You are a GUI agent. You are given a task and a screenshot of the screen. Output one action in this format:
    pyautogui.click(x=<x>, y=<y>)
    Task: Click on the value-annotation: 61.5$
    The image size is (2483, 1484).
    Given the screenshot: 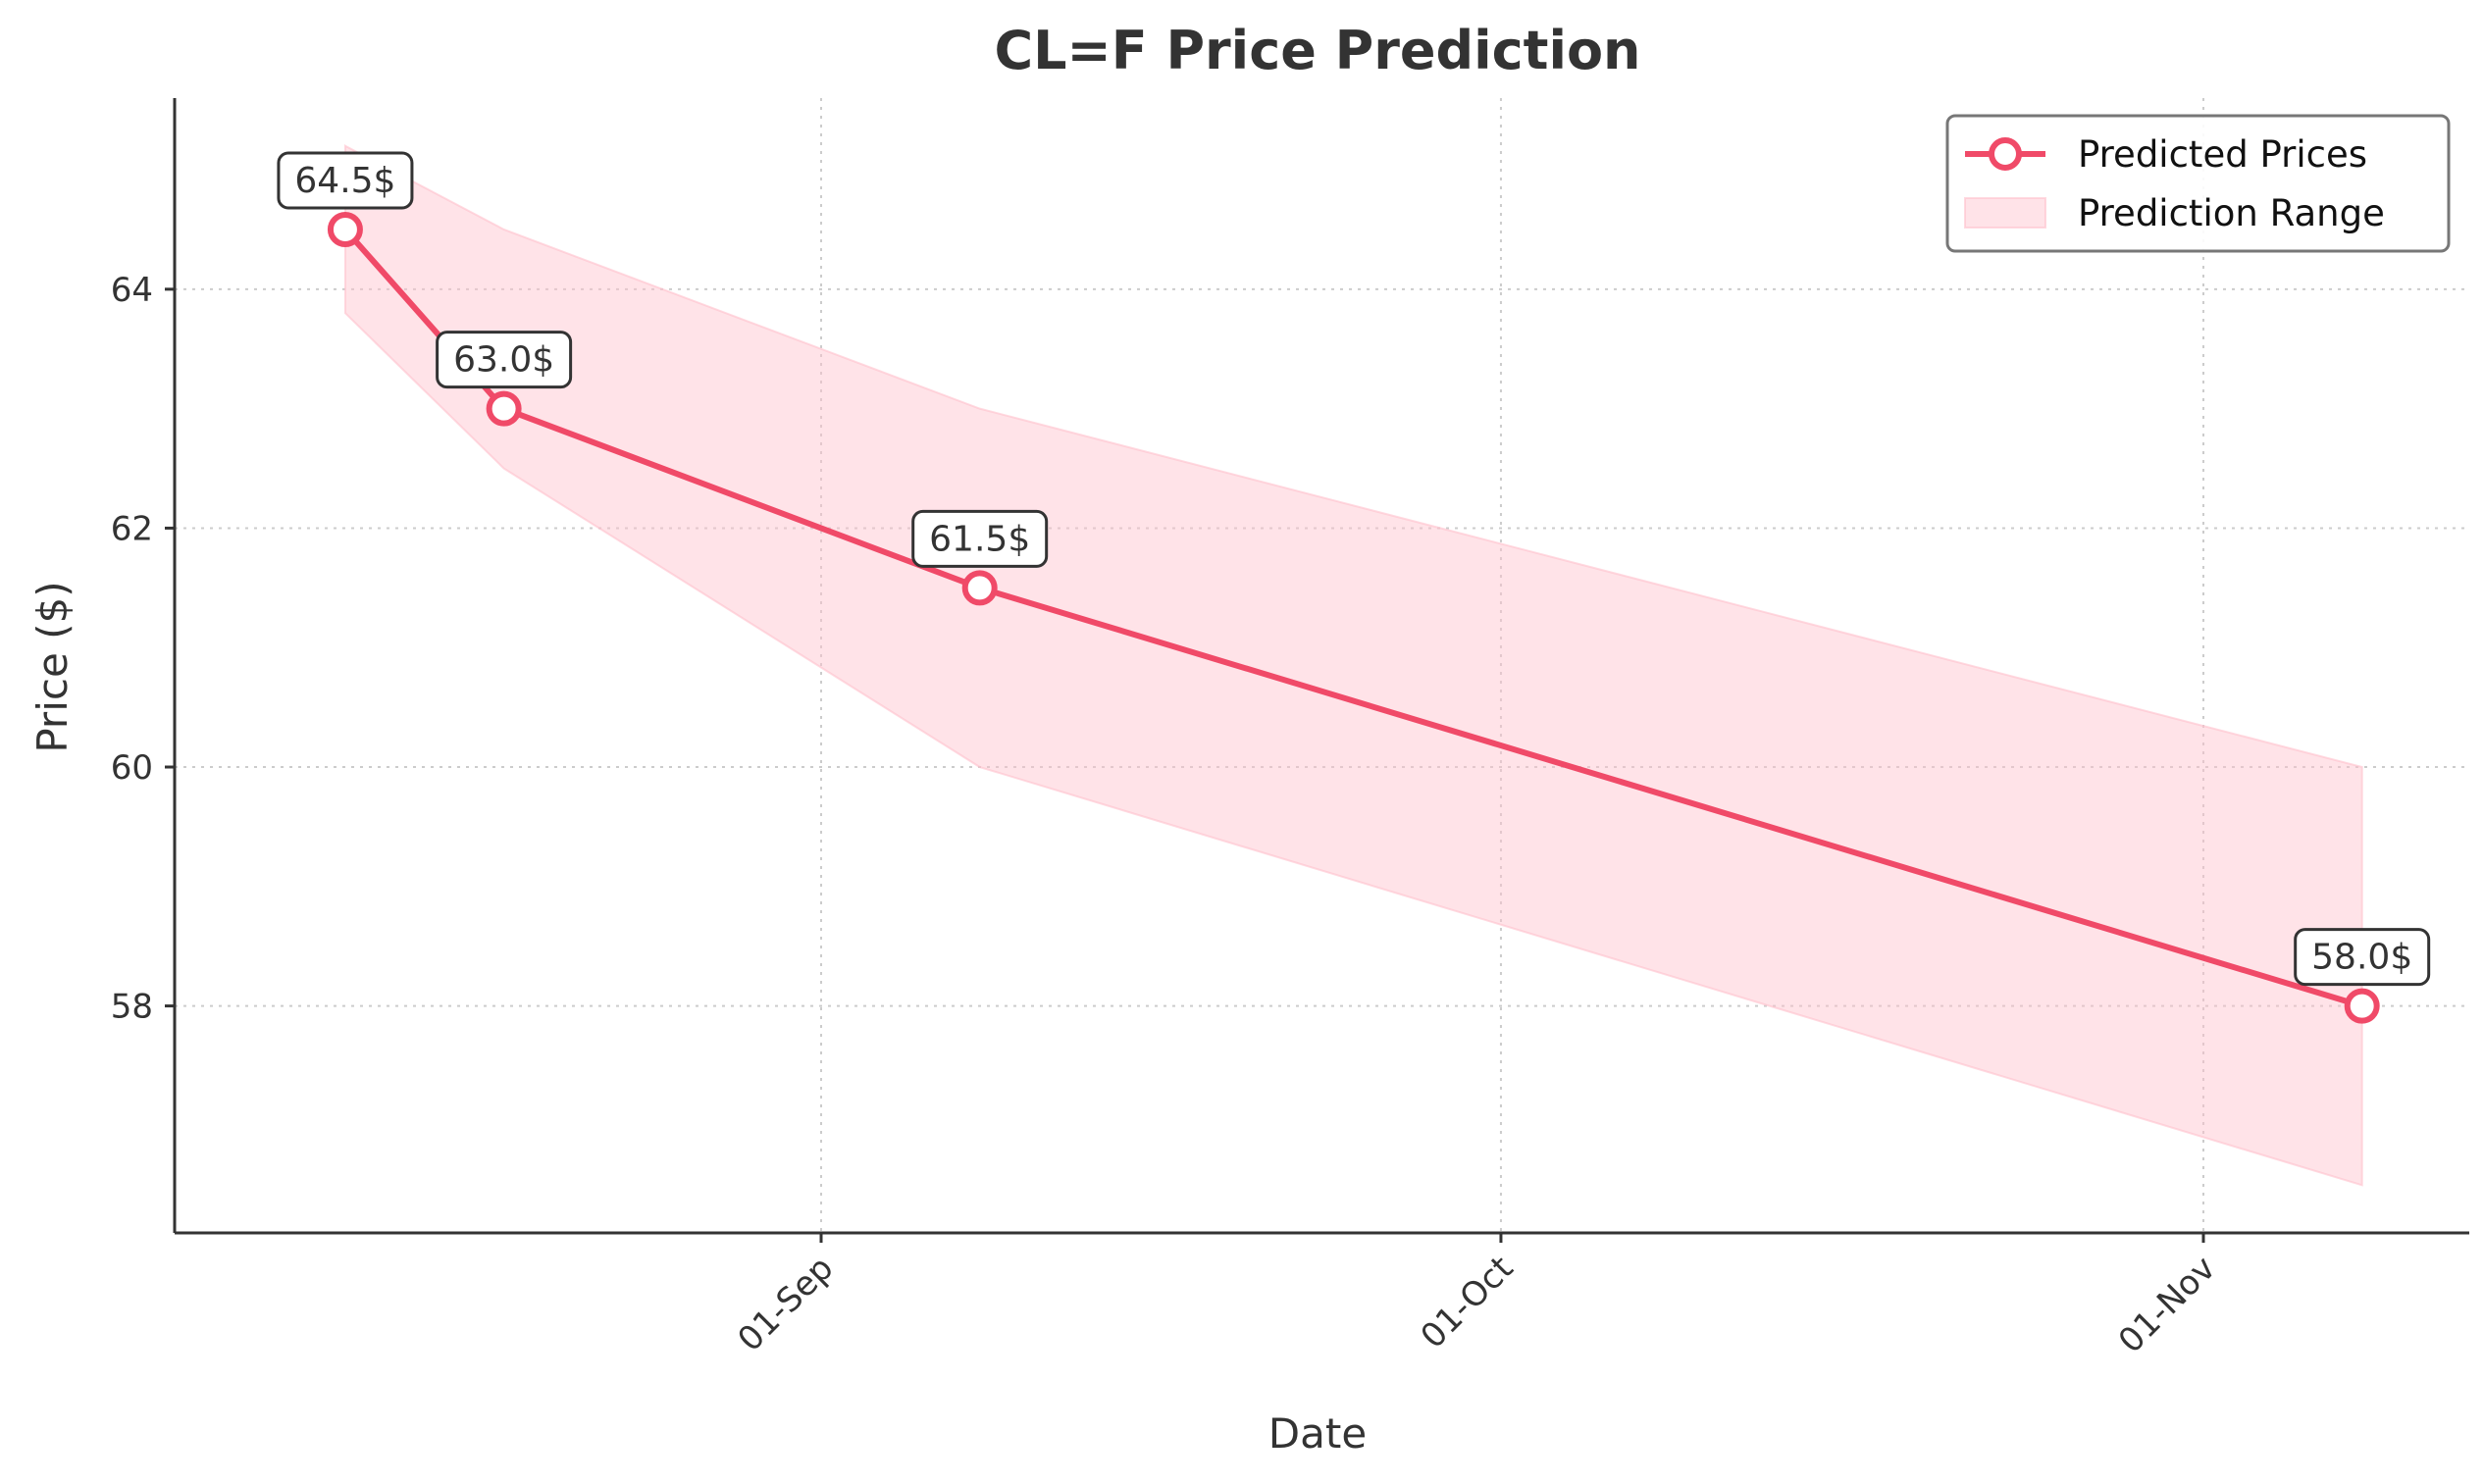 What is the action you would take?
    pyautogui.click(x=980, y=538)
    